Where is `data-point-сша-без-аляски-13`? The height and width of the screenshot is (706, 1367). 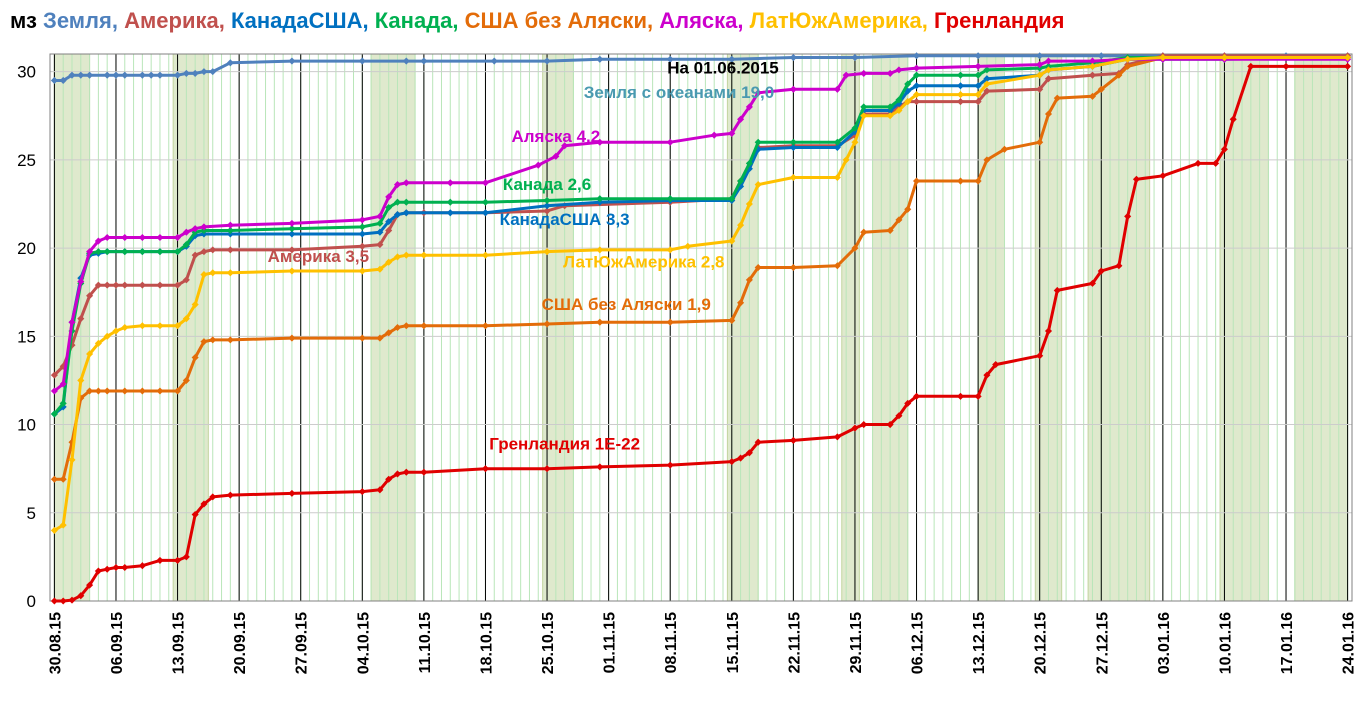 data-point-сша-без-аляски-13 is located at coordinates (204, 342).